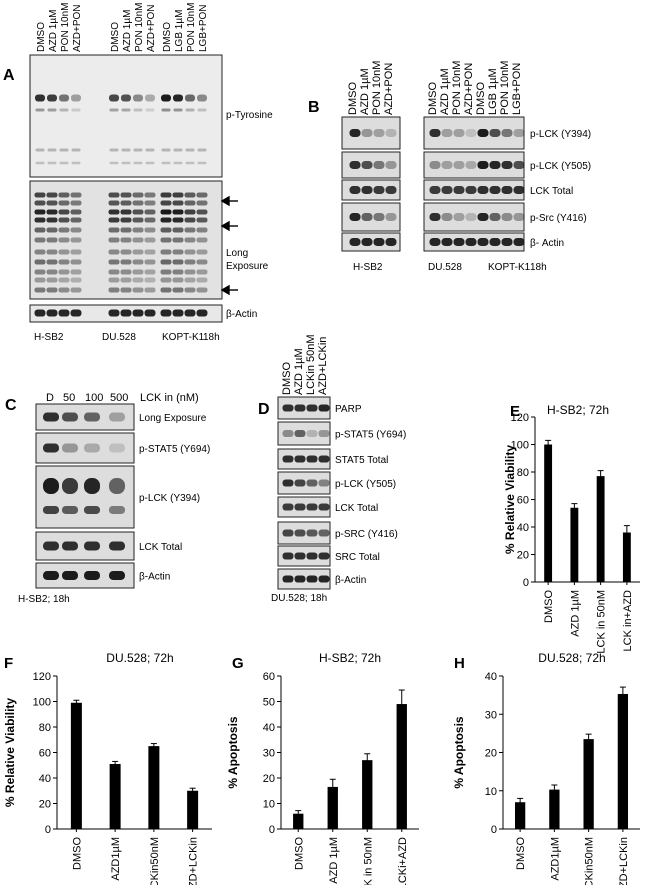  What do you see at coordinates (42, 703) in the screenshot?
I see `y-tick-label: 100` at bounding box center [42, 703].